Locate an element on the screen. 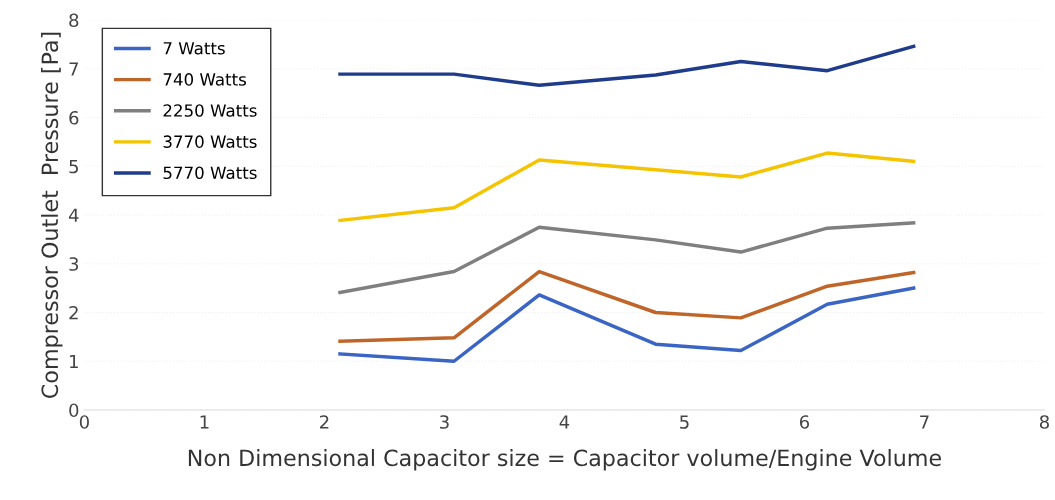  y-tick-label: 7 is located at coordinates (73, 69).